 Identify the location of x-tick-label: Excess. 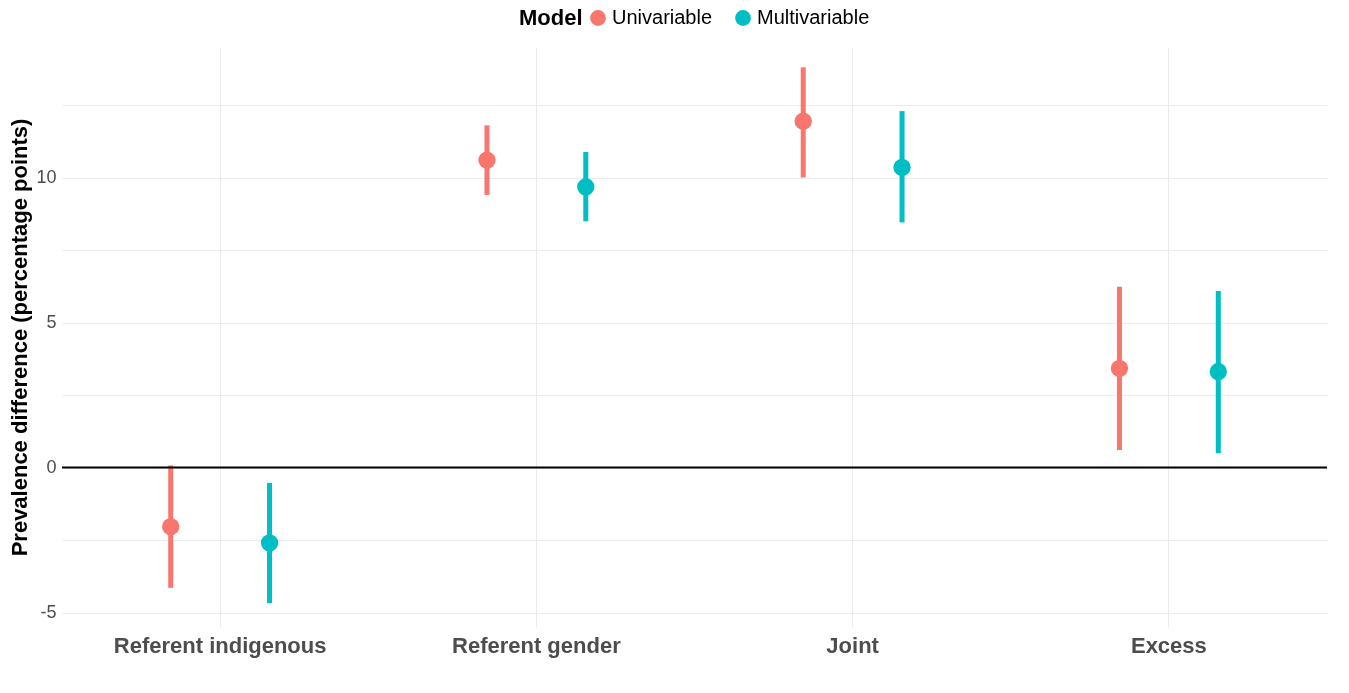
(1168, 645).